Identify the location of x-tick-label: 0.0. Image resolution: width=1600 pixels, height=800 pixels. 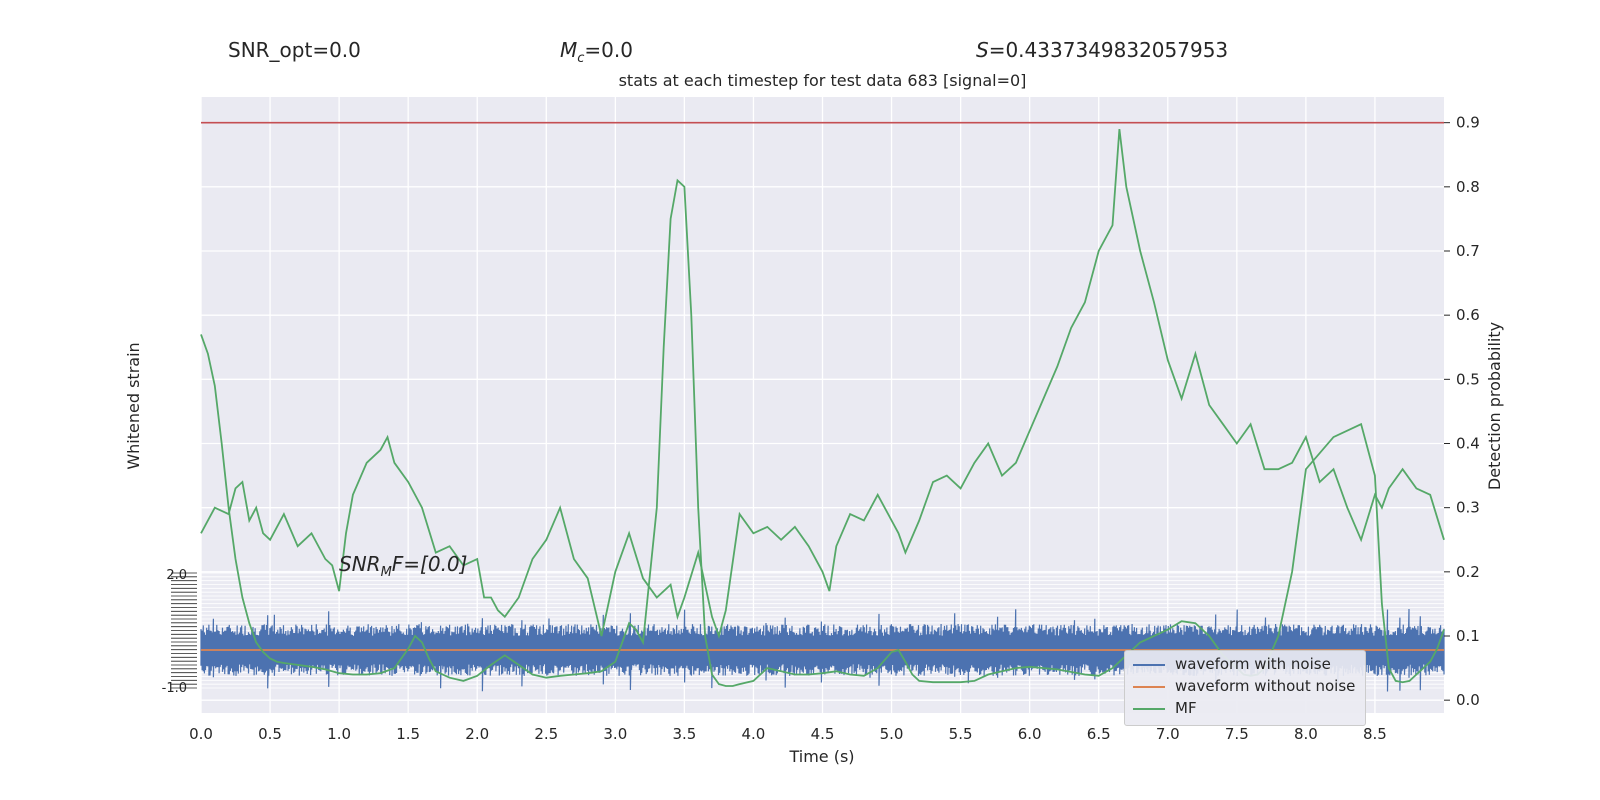
(201, 734).